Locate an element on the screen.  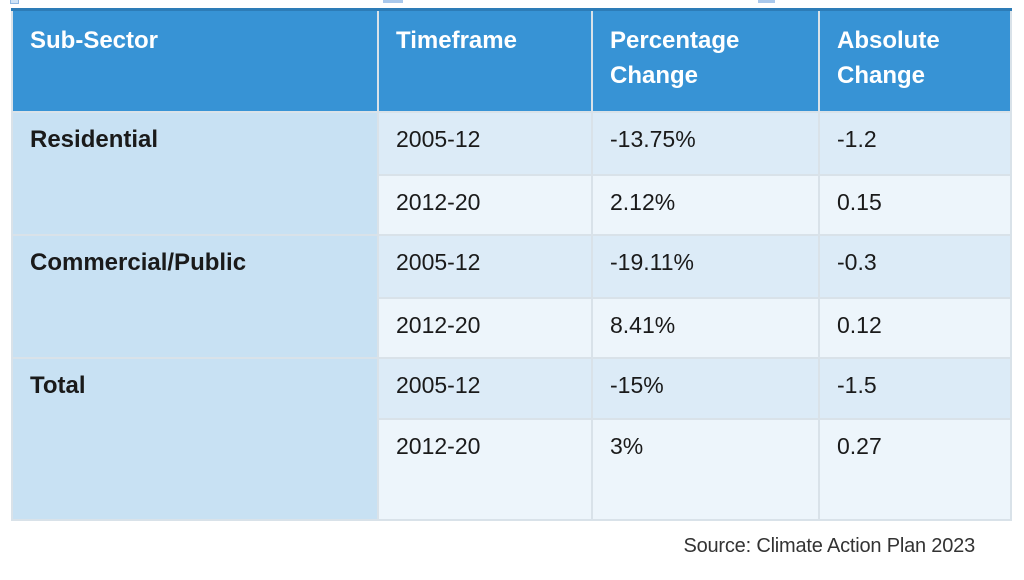
subsector-cell-total: Total is located at coordinates (195, 438).